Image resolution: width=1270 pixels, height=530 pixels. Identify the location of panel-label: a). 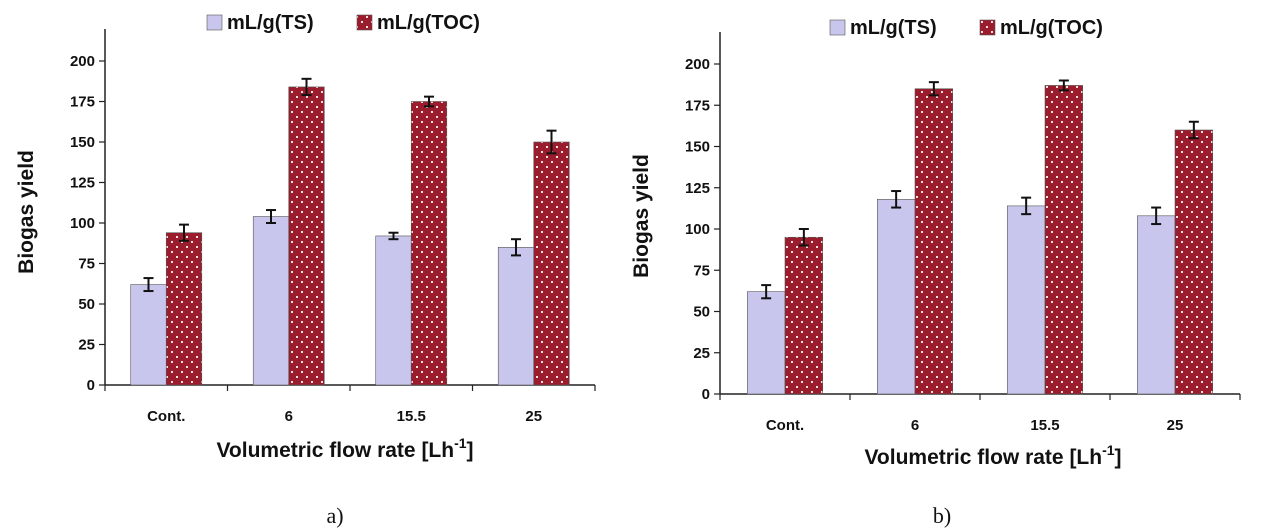
(334, 515).